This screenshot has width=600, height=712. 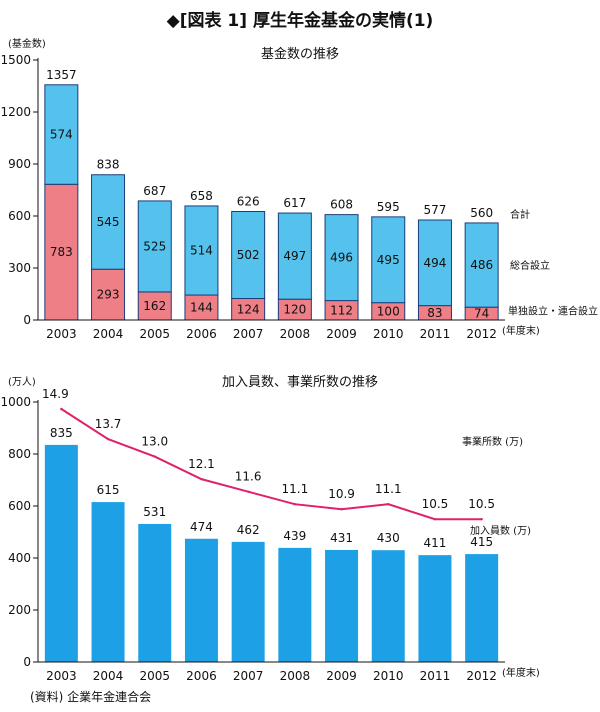 What do you see at coordinates (388, 207) in the screenshot?
I see `chart1-total-label: 595` at bounding box center [388, 207].